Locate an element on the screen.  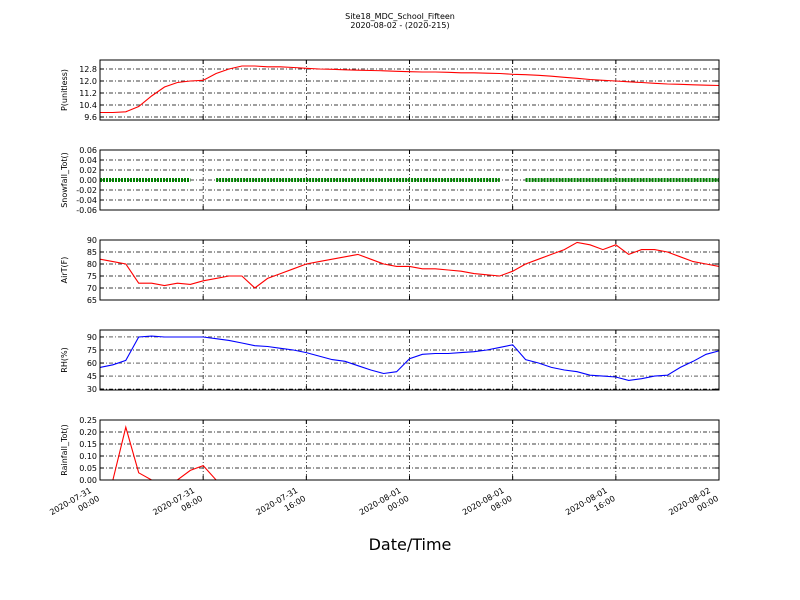
y-tick-label: 0.25 is located at coordinates (88, 420).